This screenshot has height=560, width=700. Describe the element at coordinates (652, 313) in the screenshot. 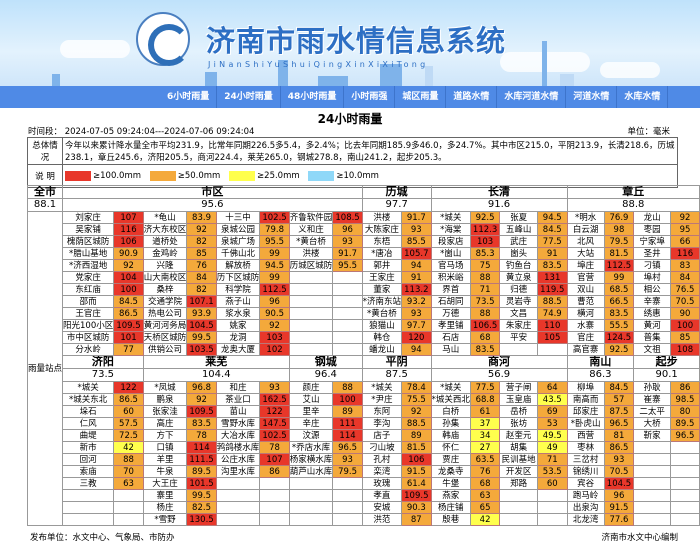

I see `station-name: 绣惠` at that location.